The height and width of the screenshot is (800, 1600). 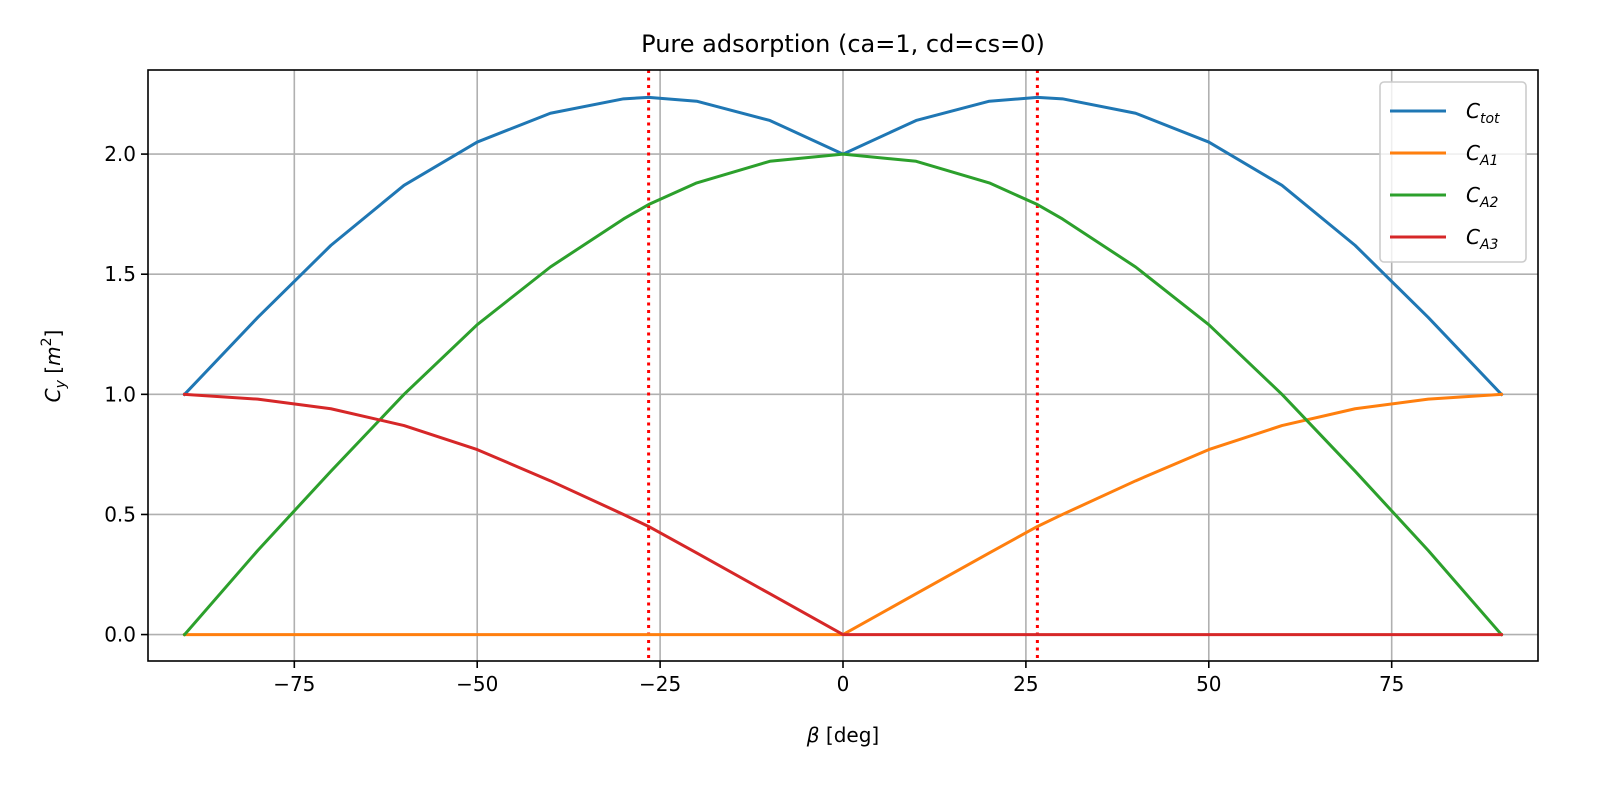 I want to click on x-axis-title: β [deg], so click(x=842, y=735).